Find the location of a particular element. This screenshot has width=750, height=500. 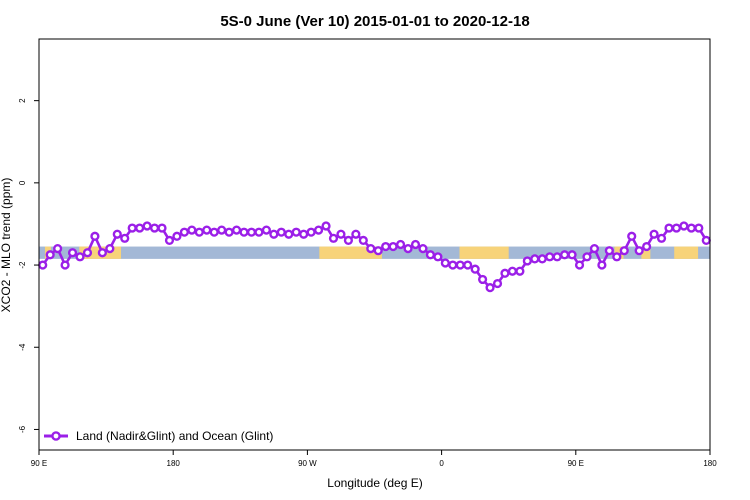

y-axis: 2 0 -2 -4 -6 is located at coordinates (28, 265).